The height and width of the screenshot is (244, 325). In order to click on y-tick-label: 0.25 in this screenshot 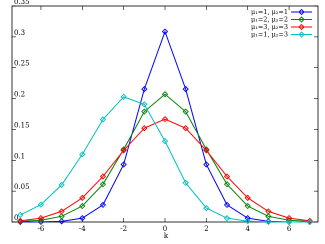, I will do `click(22, 64)`.